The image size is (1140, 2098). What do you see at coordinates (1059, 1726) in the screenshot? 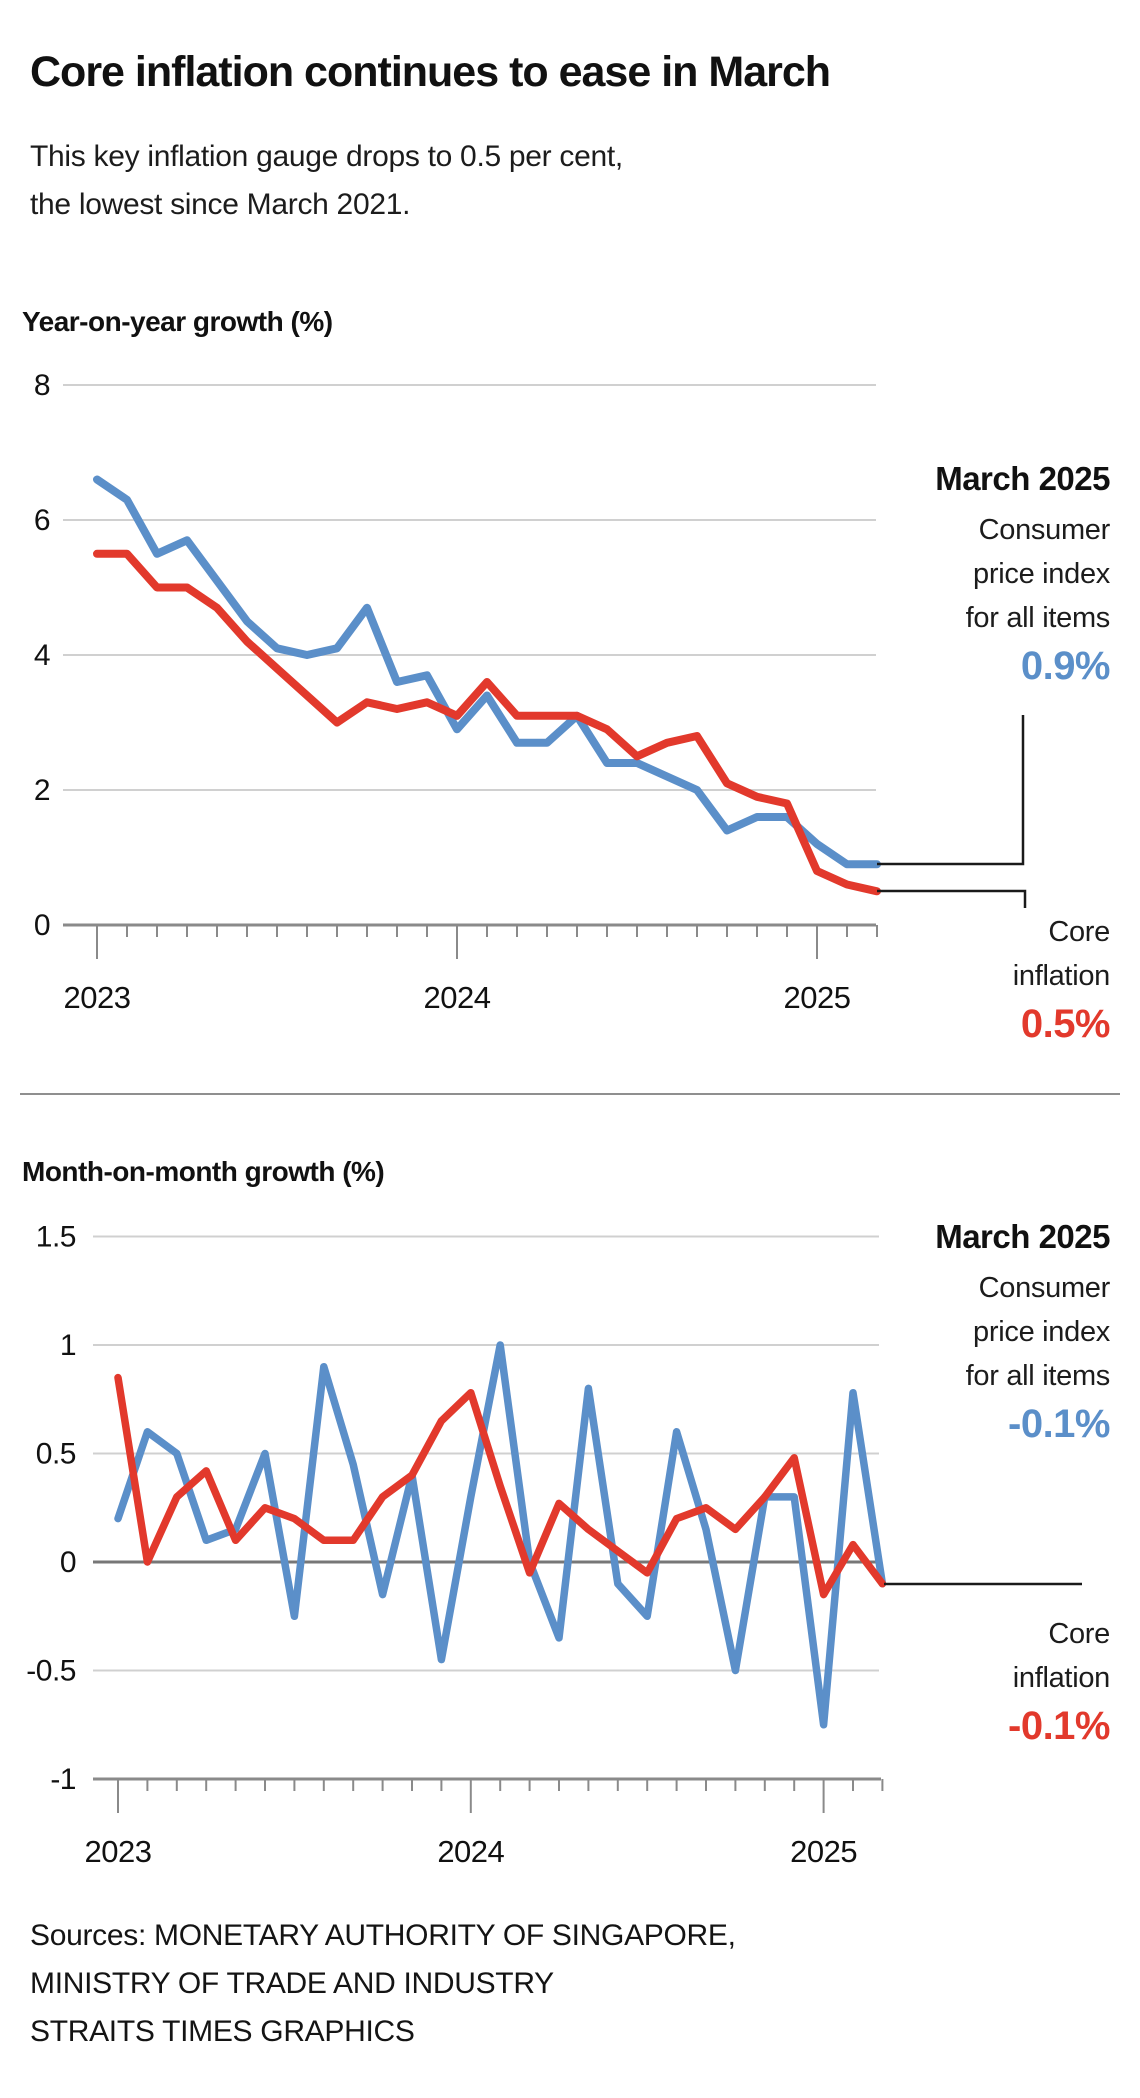
I see `core-value: -0.1%` at bounding box center [1059, 1726].